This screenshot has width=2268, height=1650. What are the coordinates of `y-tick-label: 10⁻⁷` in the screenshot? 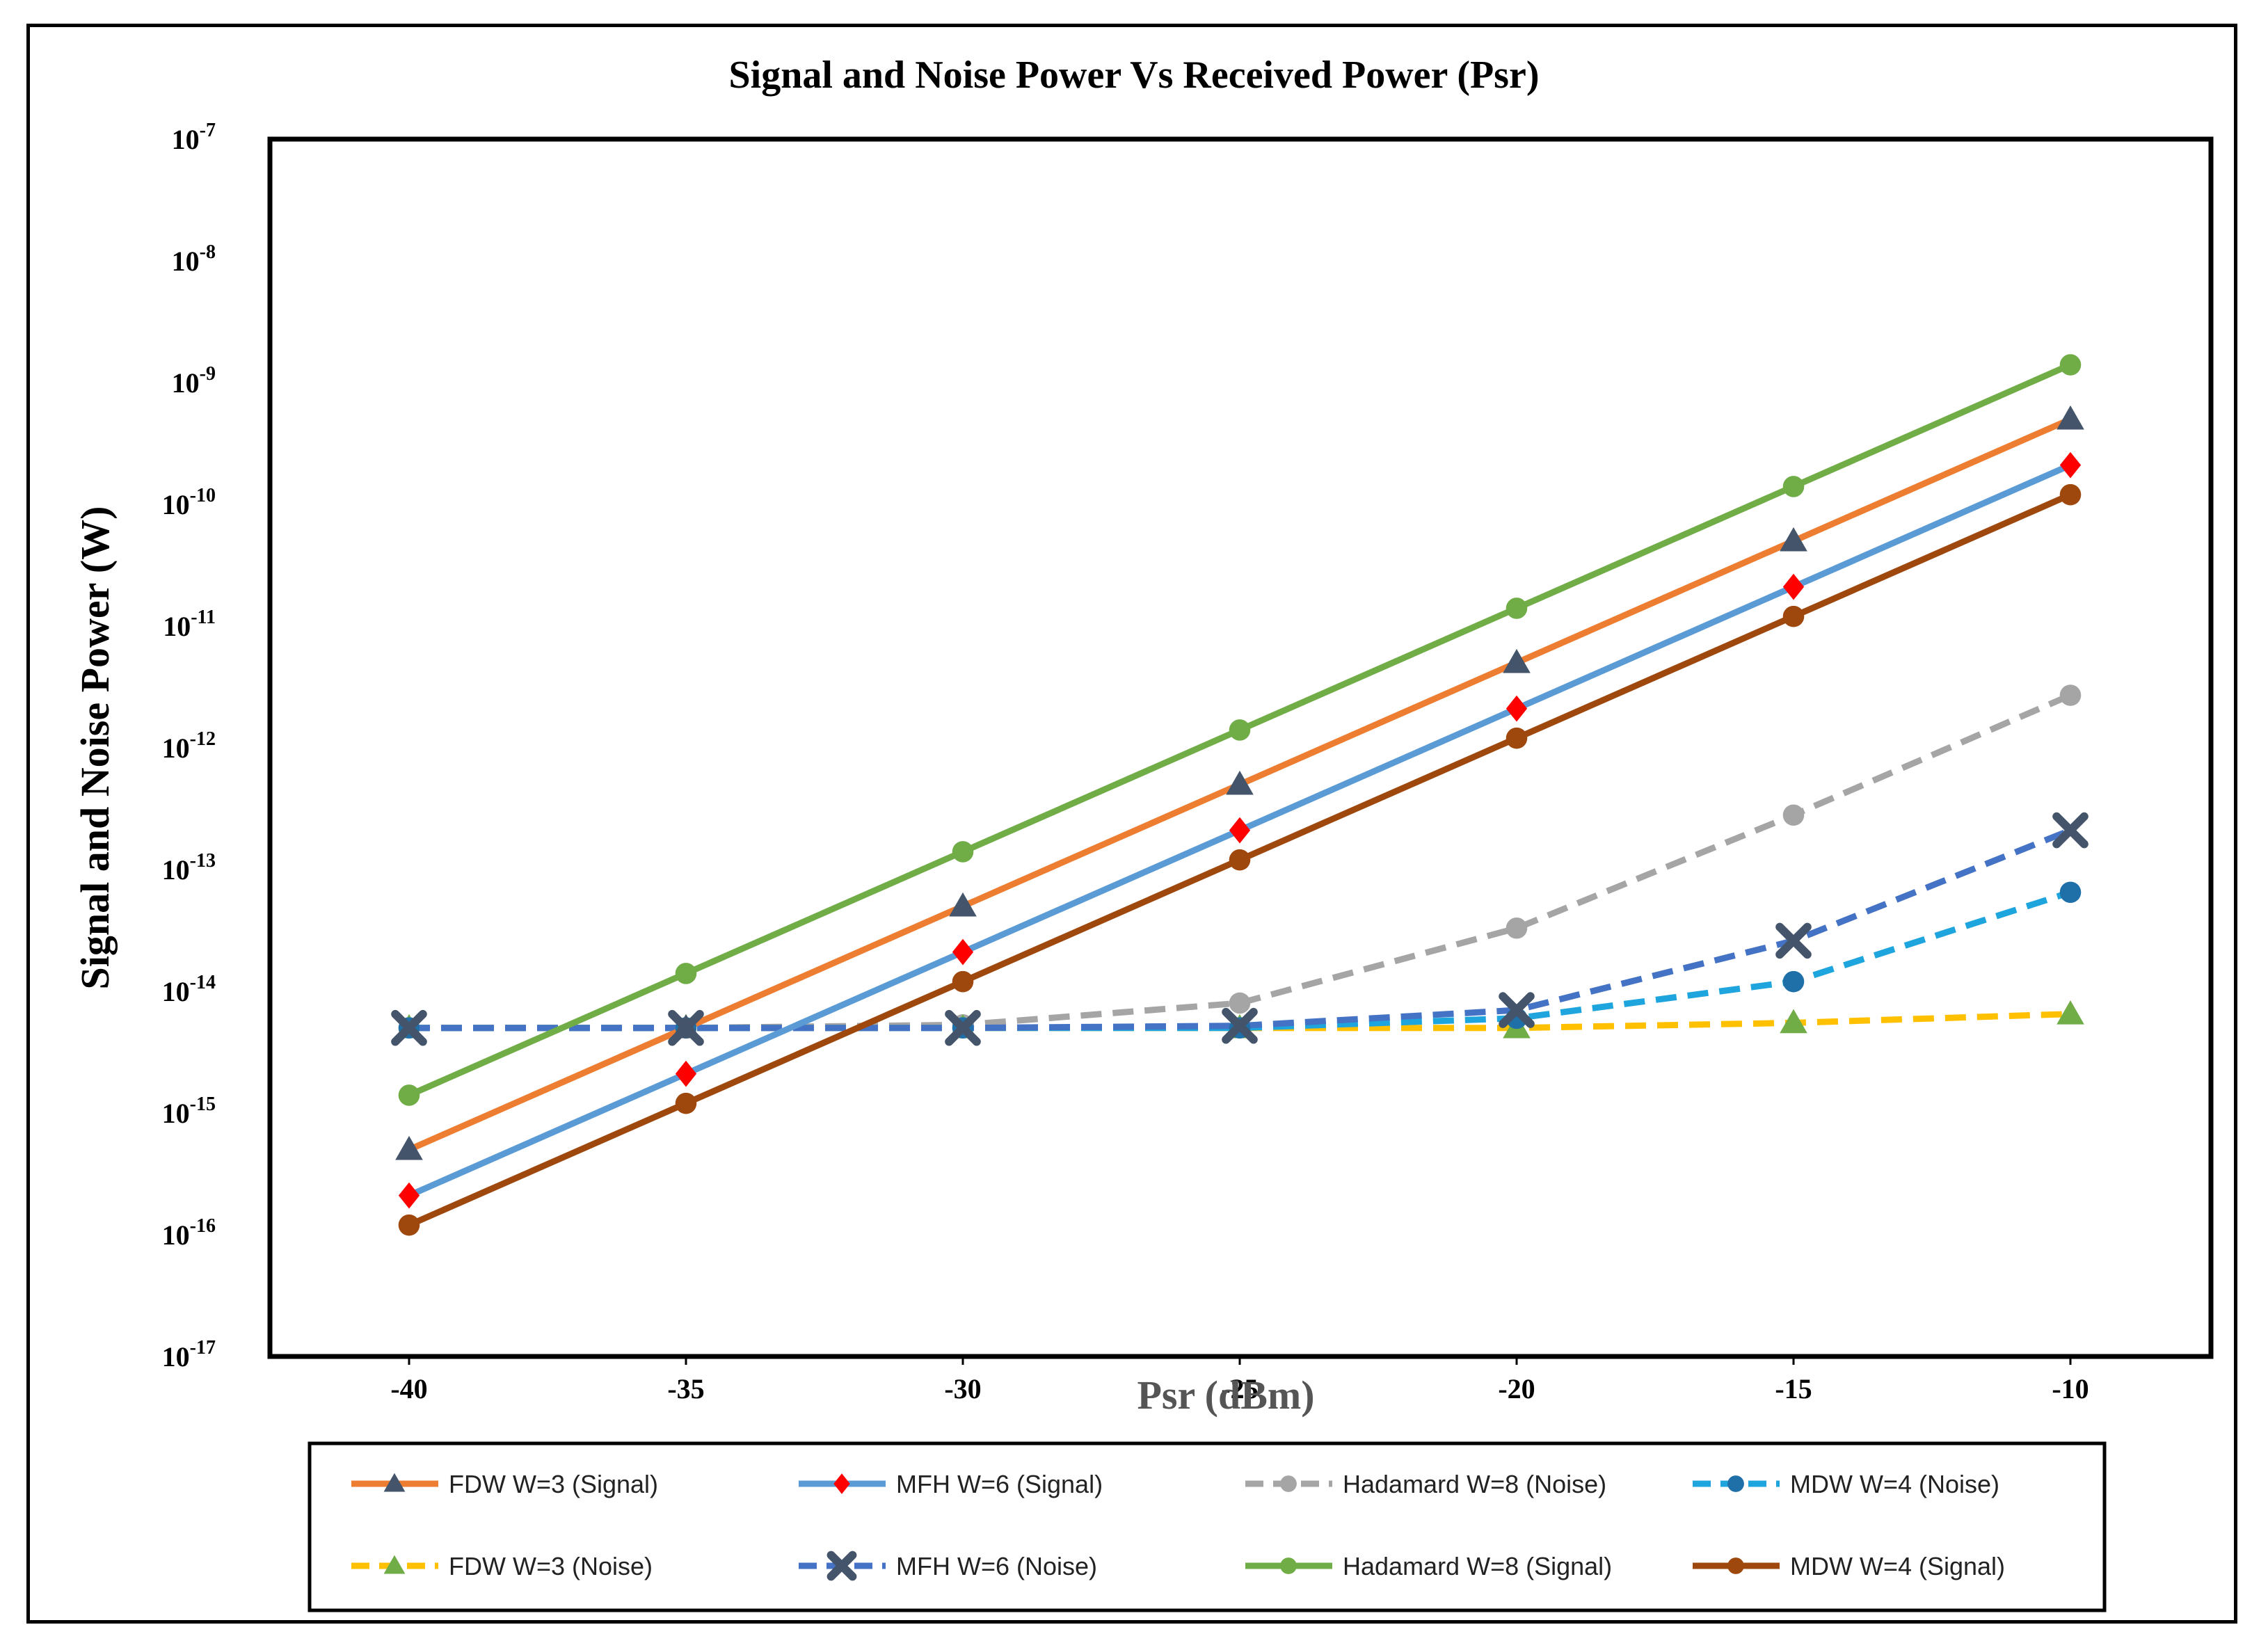 It's located at (194, 137).